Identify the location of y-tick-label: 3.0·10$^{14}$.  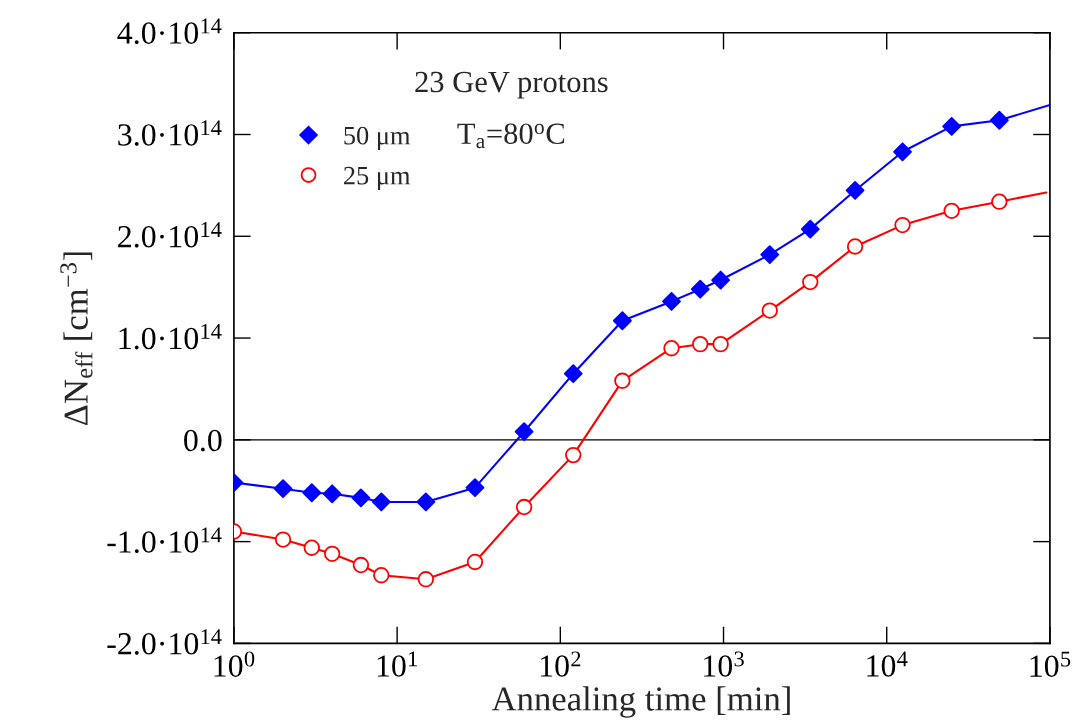
(170, 133).